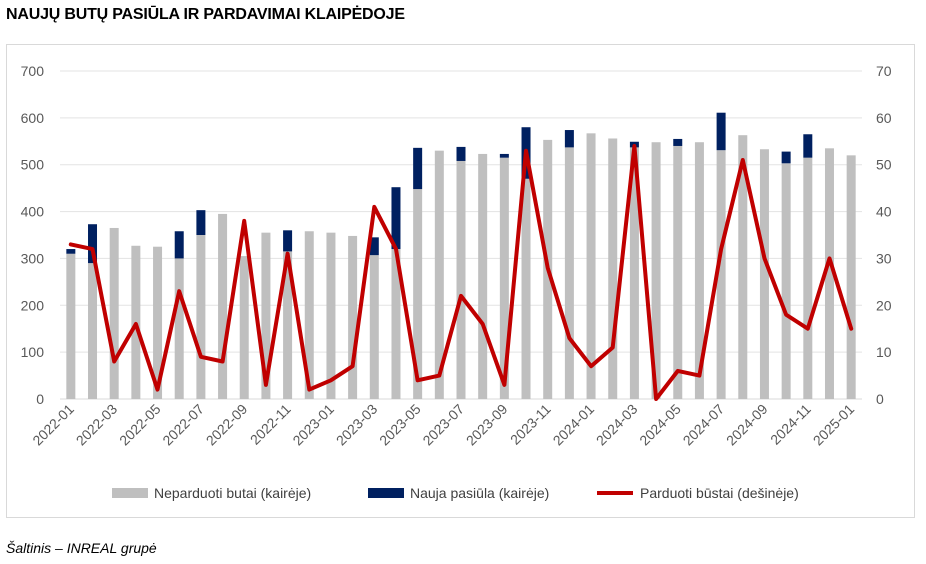 The height and width of the screenshot is (564, 926). Describe the element at coordinates (33, 71) in the screenshot. I see `y-left-tick-label: 700` at that location.